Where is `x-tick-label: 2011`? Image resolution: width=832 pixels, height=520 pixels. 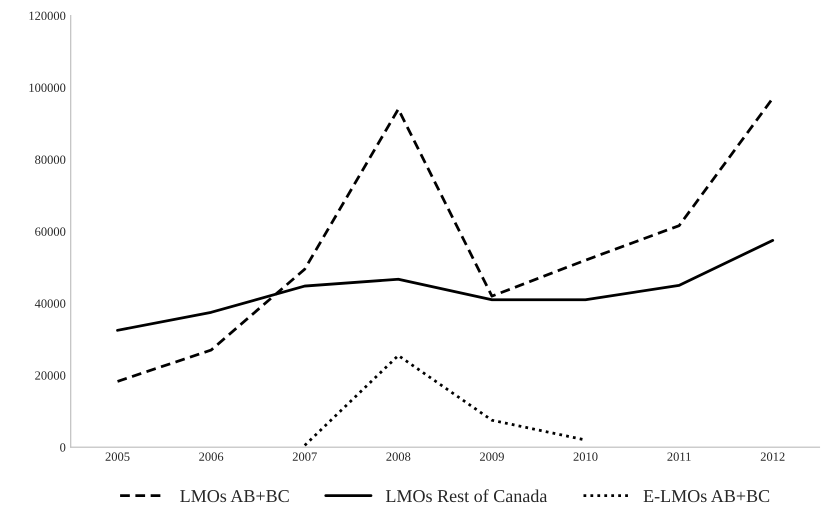 x-tick-label: 2011 is located at coordinates (679, 456).